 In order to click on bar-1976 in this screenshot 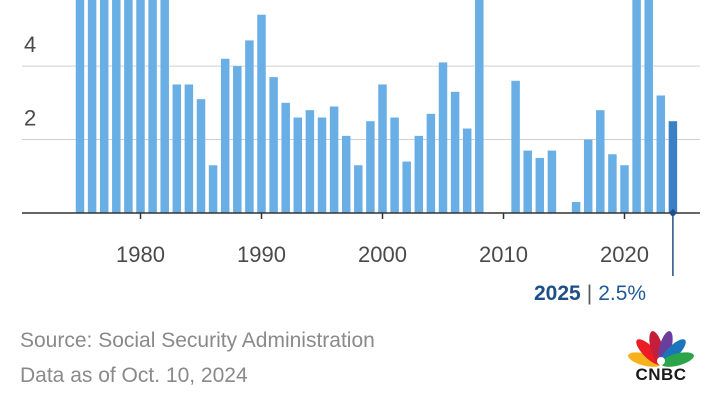, I will do `click(92, 106)`.